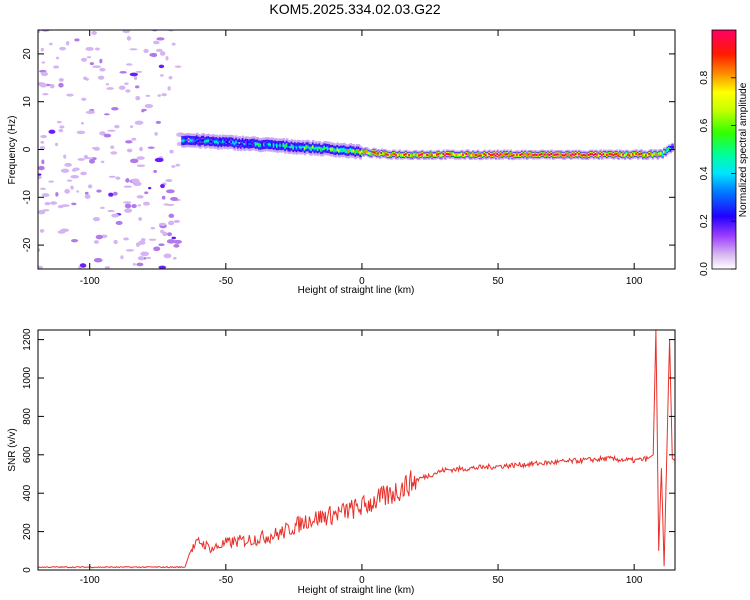  Describe the element at coordinates (355, 9) in the screenshot. I see `chart-title: KOM5.2025.334.02.03.G22` at that location.